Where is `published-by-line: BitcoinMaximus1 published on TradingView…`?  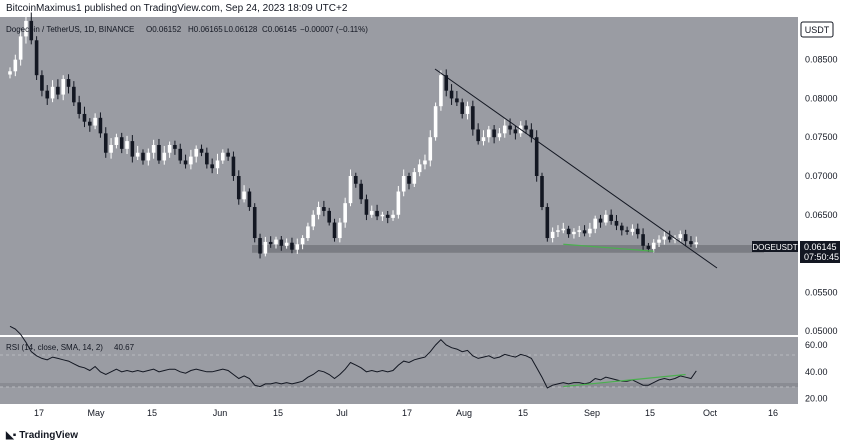 published-by-line: BitcoinMaximus1 published on TradingView… is located at coordinates (177, 8).